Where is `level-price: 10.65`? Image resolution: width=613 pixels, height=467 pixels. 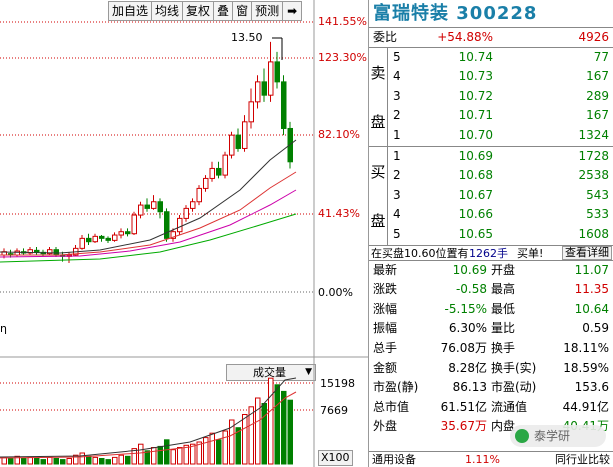
level-price: 10.65 is located at coordinates (475, 233).